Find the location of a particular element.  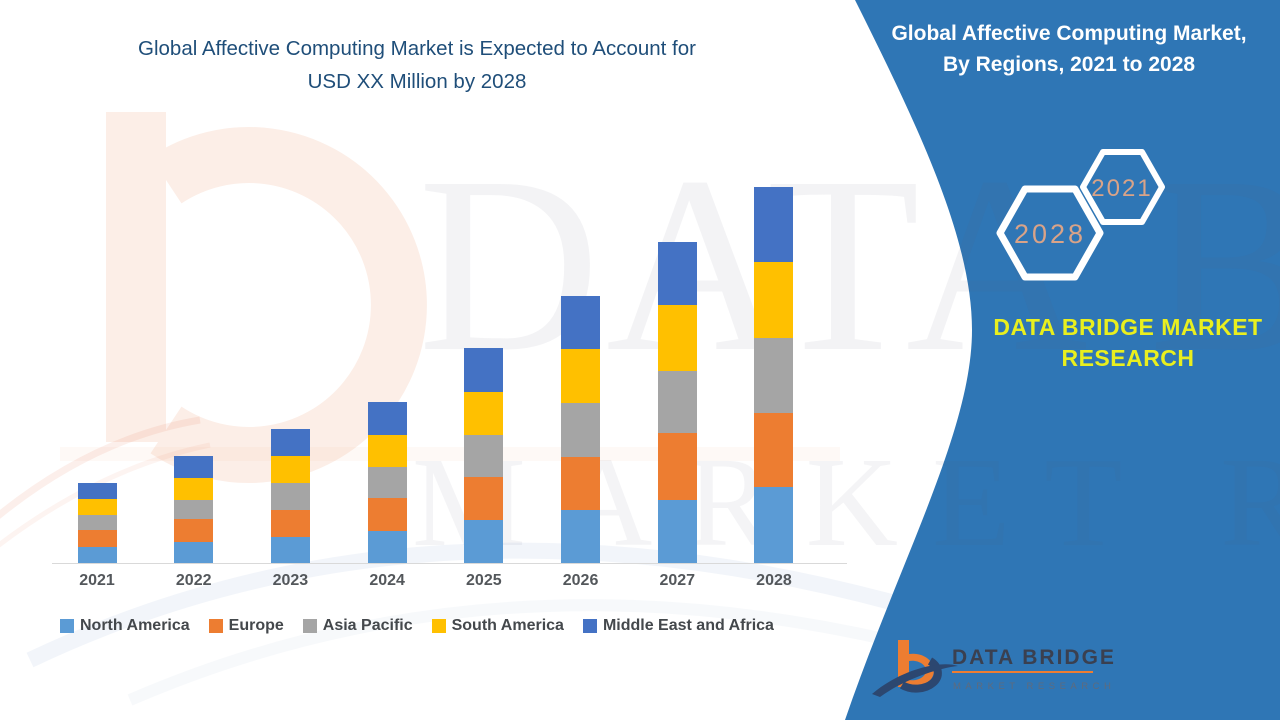

legend-label: Middle East and Africa is located at coordinates (688, 625).